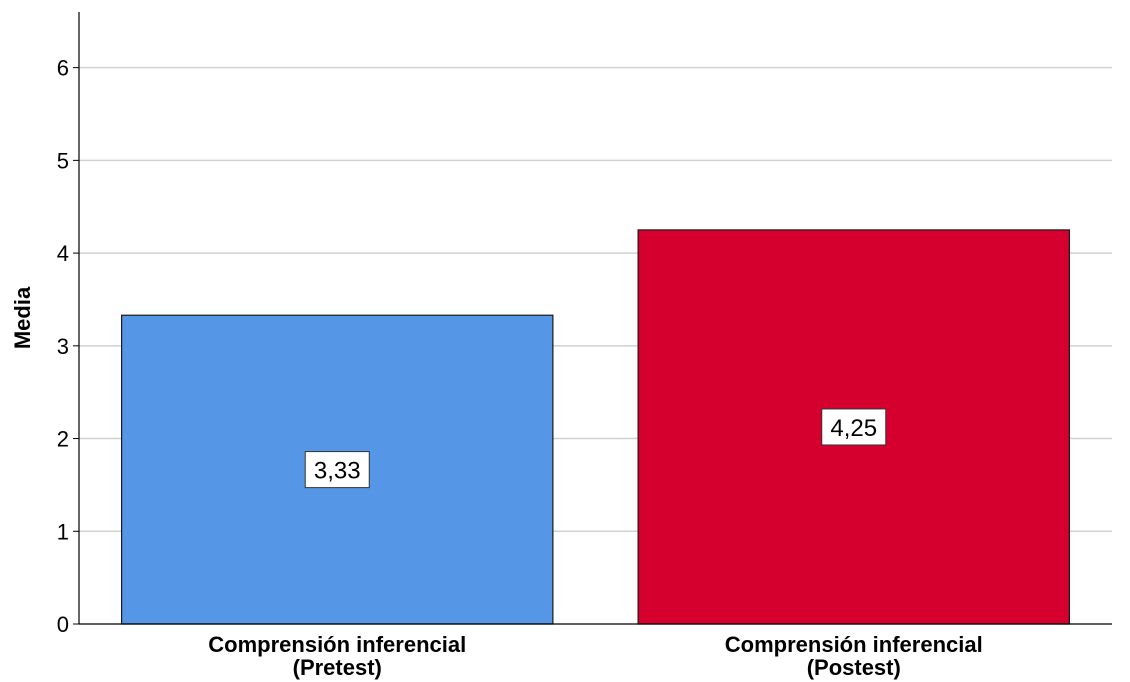 The image size is (1130, 682). What do you see at coordinates (337, 644) in the screenshot?
I see `x-category-label-1-line-1: Comprensión inferencial` at bounding box center [337, 644].